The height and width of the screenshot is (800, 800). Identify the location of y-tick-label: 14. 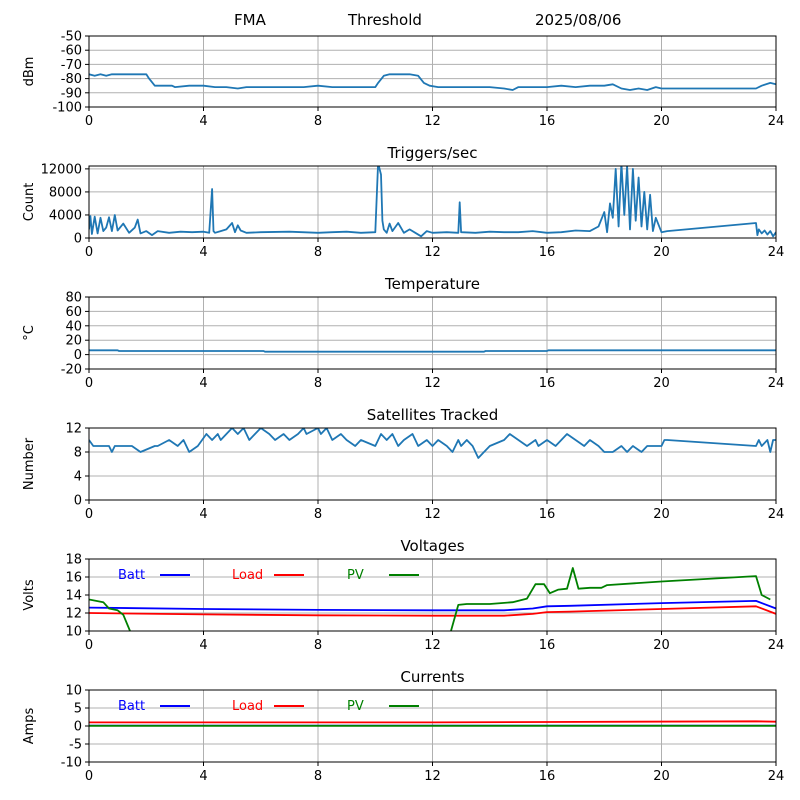
(73, 596).